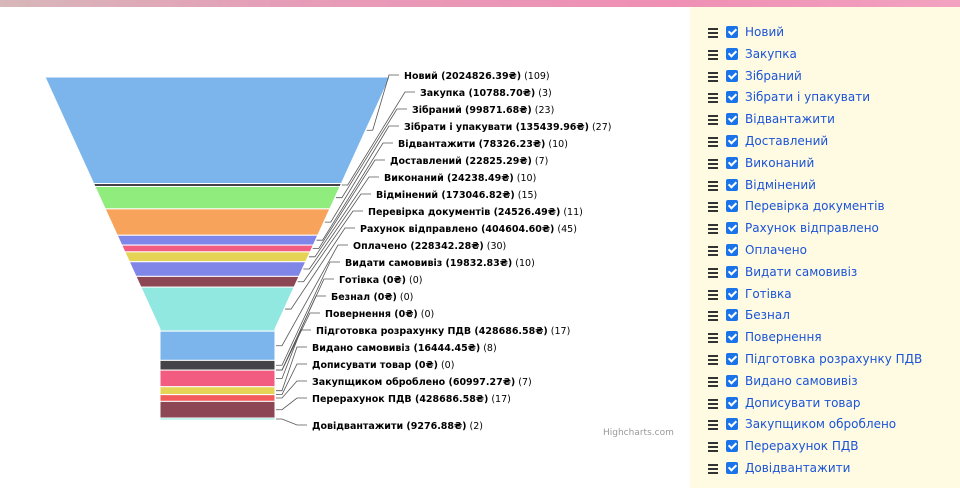  Describe the element at coordinates (771, 53) in the screenshot. I see `legend-label: Закупка` at that location.